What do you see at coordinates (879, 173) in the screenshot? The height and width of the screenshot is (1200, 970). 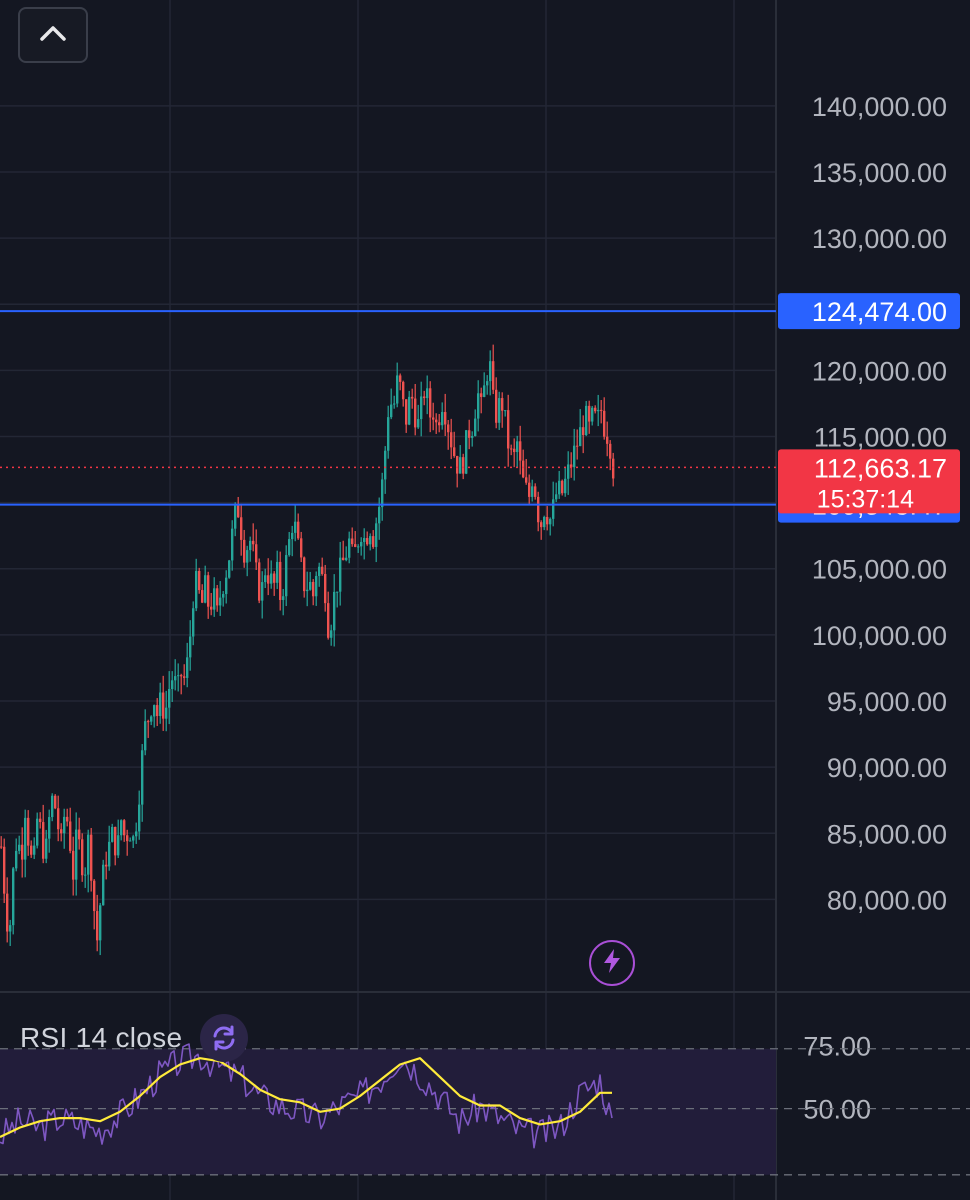 I see `price-tick-label: 135,000.00` at bounding box center [879, 173].